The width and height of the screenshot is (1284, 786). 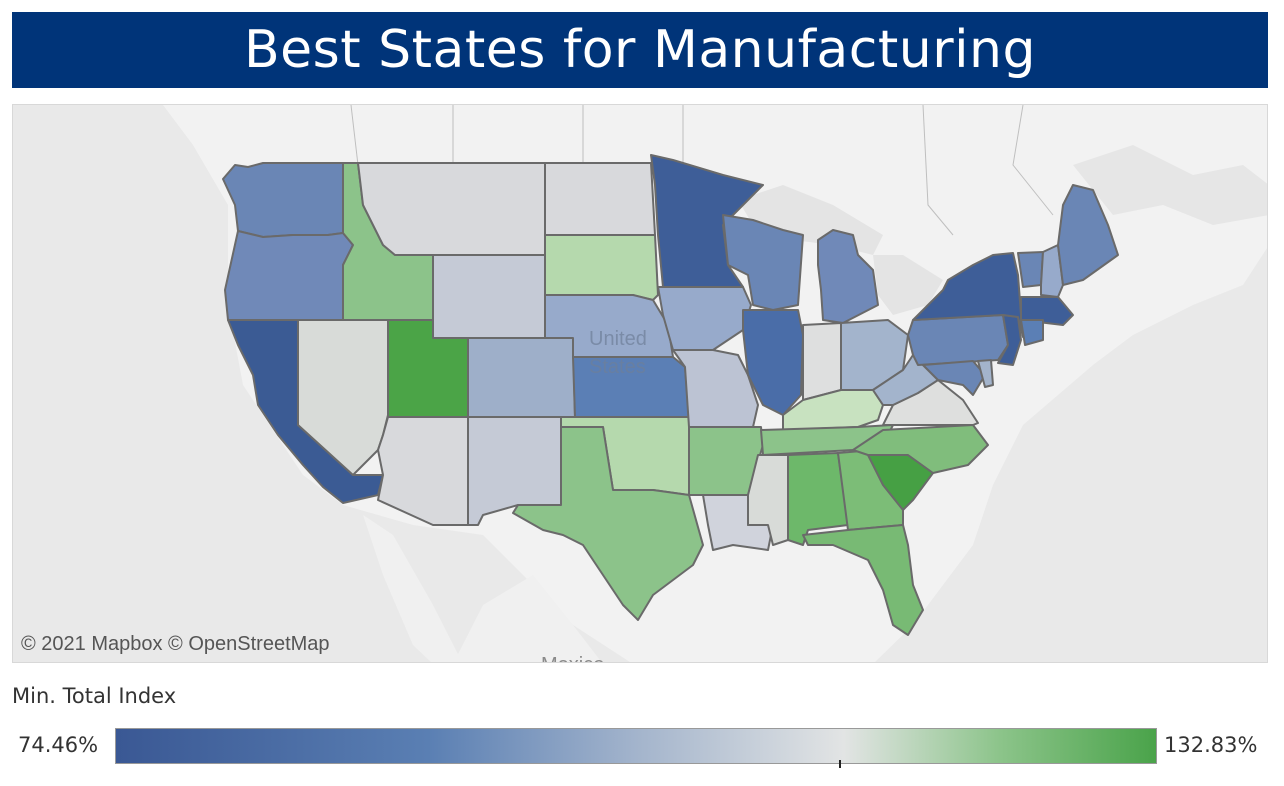 I want to click on mexico-land, so click(x=528, y=618).